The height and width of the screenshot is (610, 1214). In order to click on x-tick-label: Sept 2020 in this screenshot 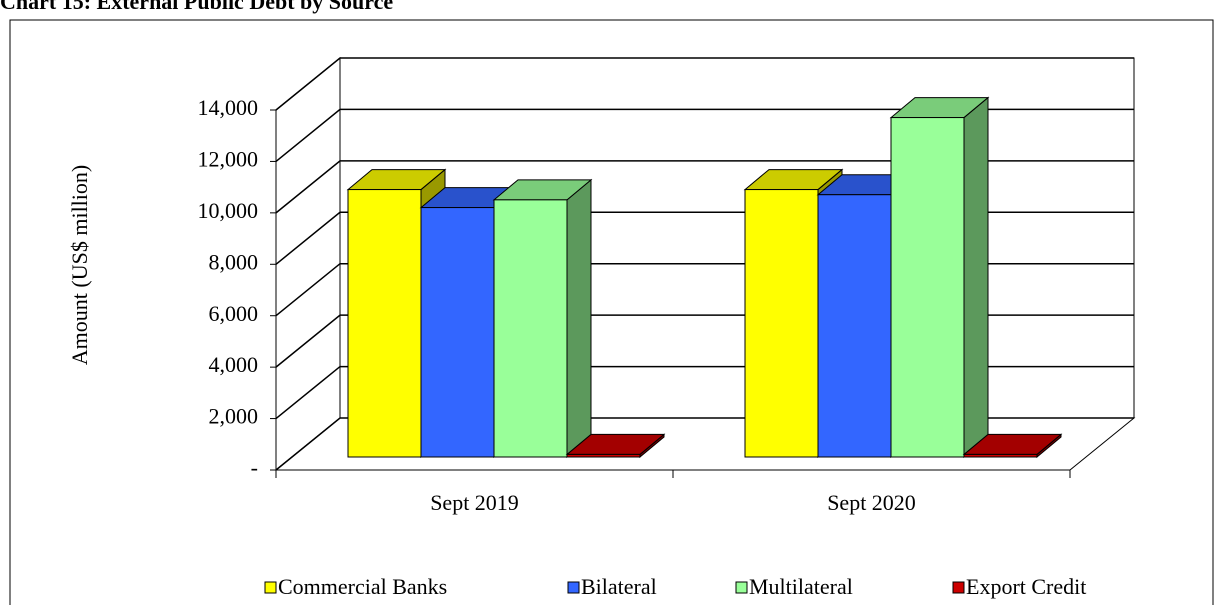, I will do `click(871, 502)`.